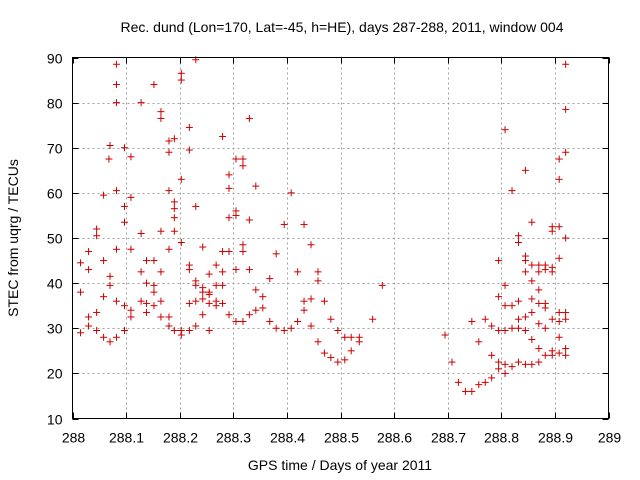  I want to click on x-tick-label: 288.4, so click(287, 438).